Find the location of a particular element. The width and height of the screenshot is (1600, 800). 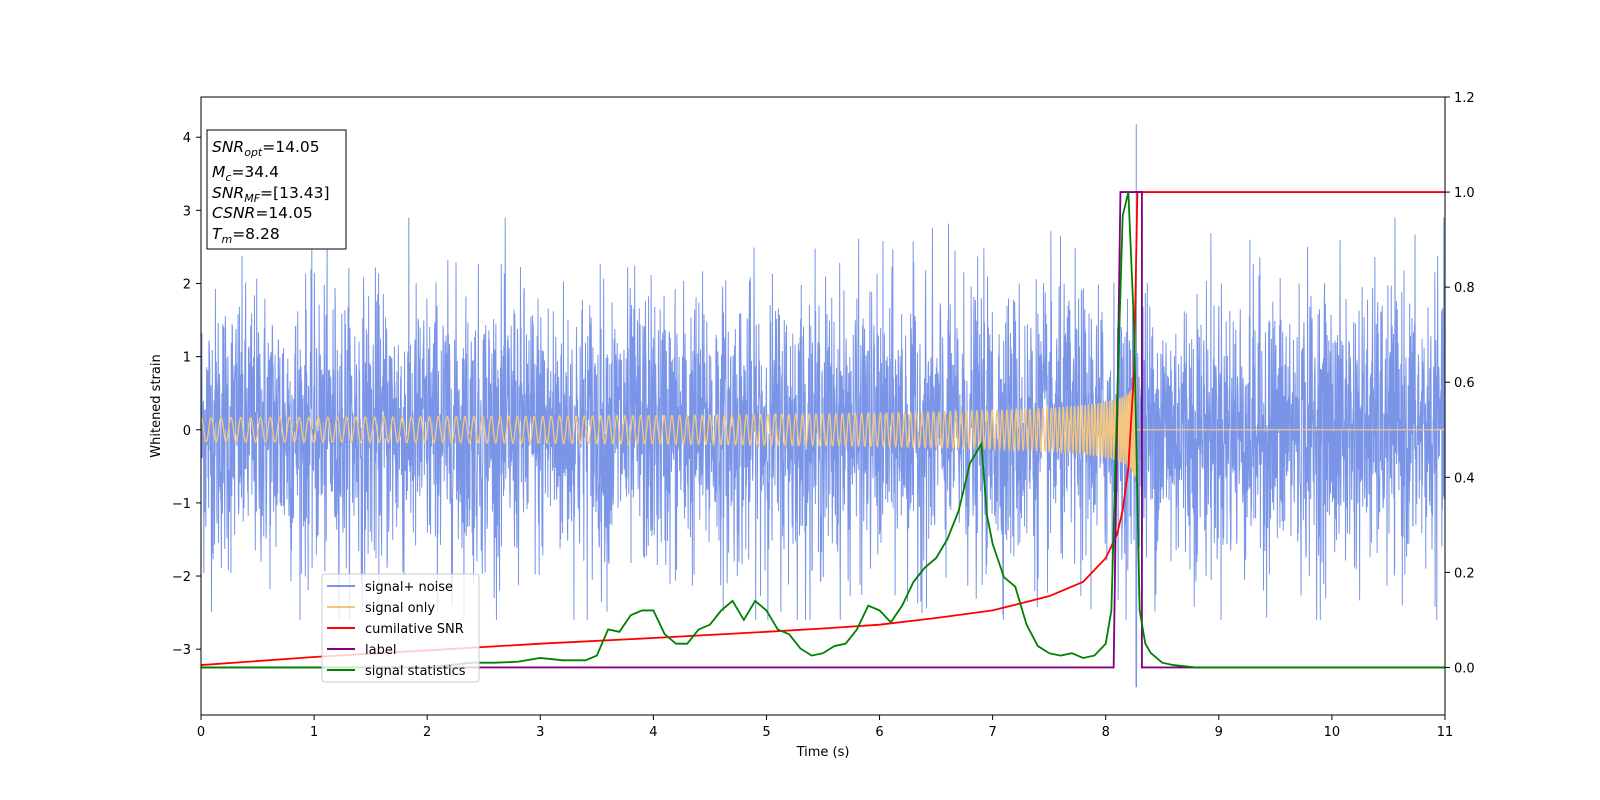

annotation-line: SNRMF=[13.43] is located at coordinates (271, 194).